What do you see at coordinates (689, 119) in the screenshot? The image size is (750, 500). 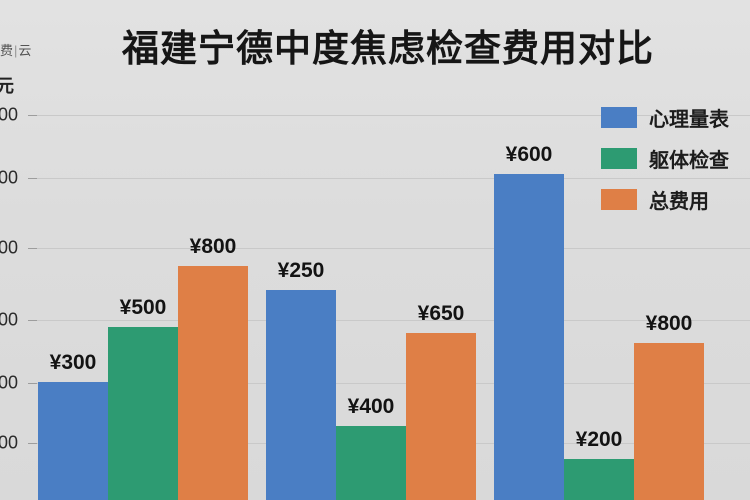 I see `legend-label: 心理量表` at bounding box center [689, 119].